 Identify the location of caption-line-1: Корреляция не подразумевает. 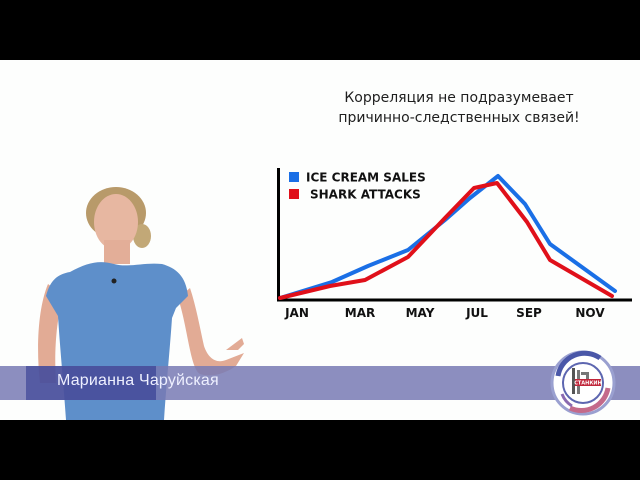
(459, 98).